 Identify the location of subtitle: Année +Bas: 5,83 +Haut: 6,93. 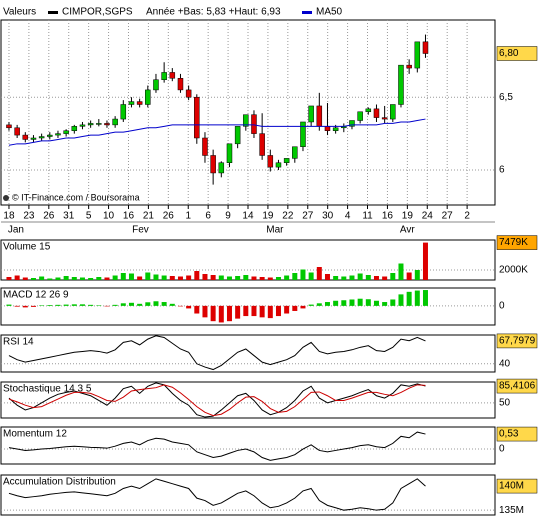
(213, 12).